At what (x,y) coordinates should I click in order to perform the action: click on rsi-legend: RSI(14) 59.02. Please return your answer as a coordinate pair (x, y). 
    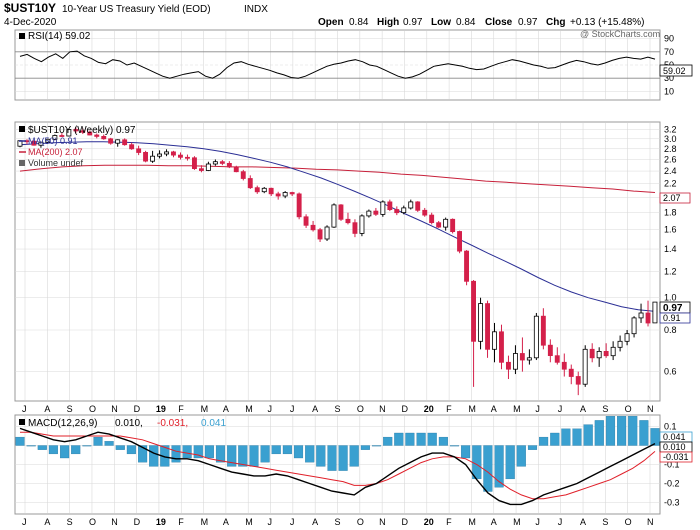
    Looking at the image, I should click on (55, 36).